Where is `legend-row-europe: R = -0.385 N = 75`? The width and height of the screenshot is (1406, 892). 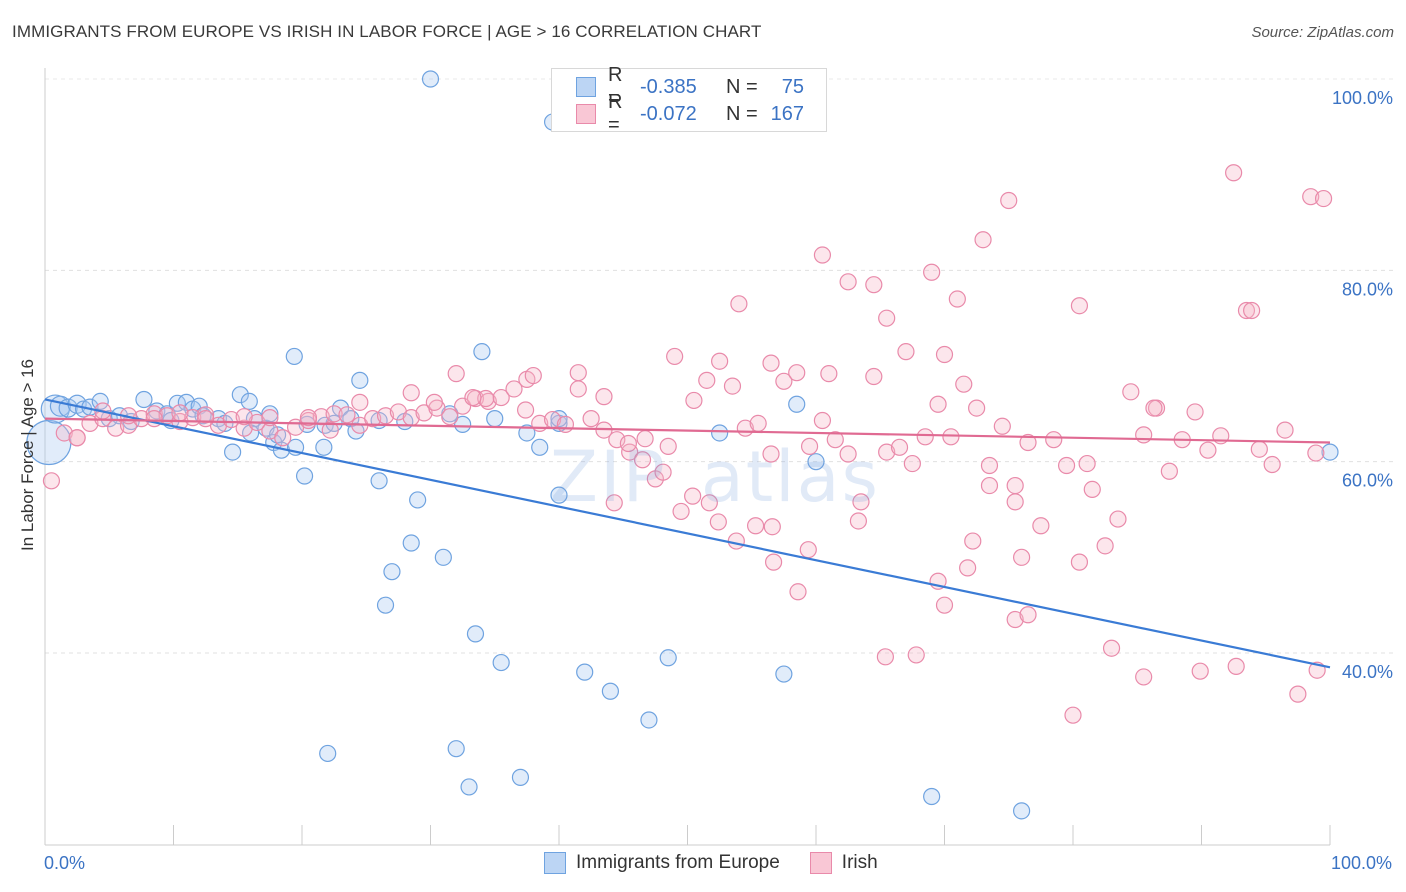
legend-row-europe: R = -0.385 N = 75 is located at coordinates (690, 86).